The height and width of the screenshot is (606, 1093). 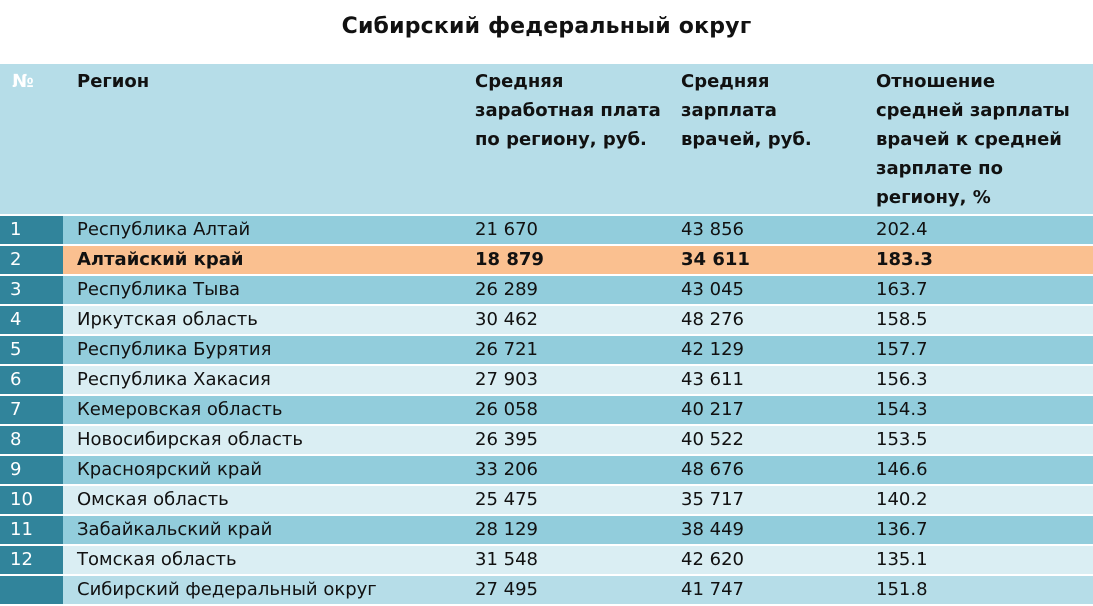 I want to click on row-region: Забайкальский край, so click(x=262, y=530).